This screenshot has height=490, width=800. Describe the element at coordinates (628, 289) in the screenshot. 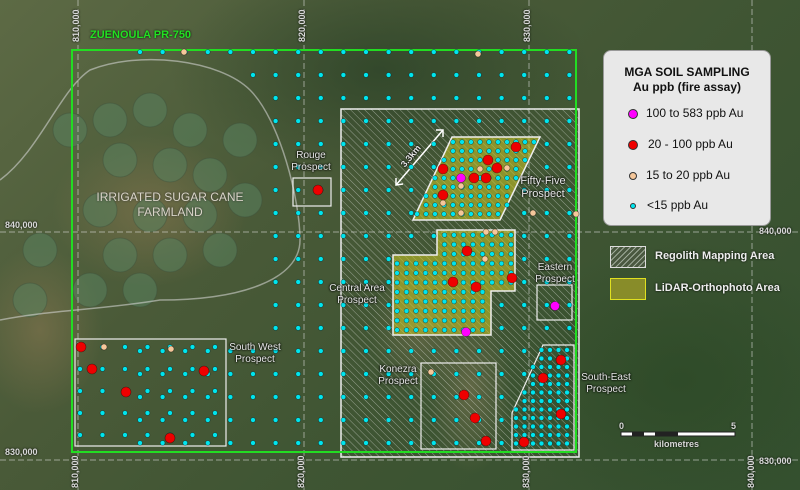

I see `lidar-swatch-icon` at that location.